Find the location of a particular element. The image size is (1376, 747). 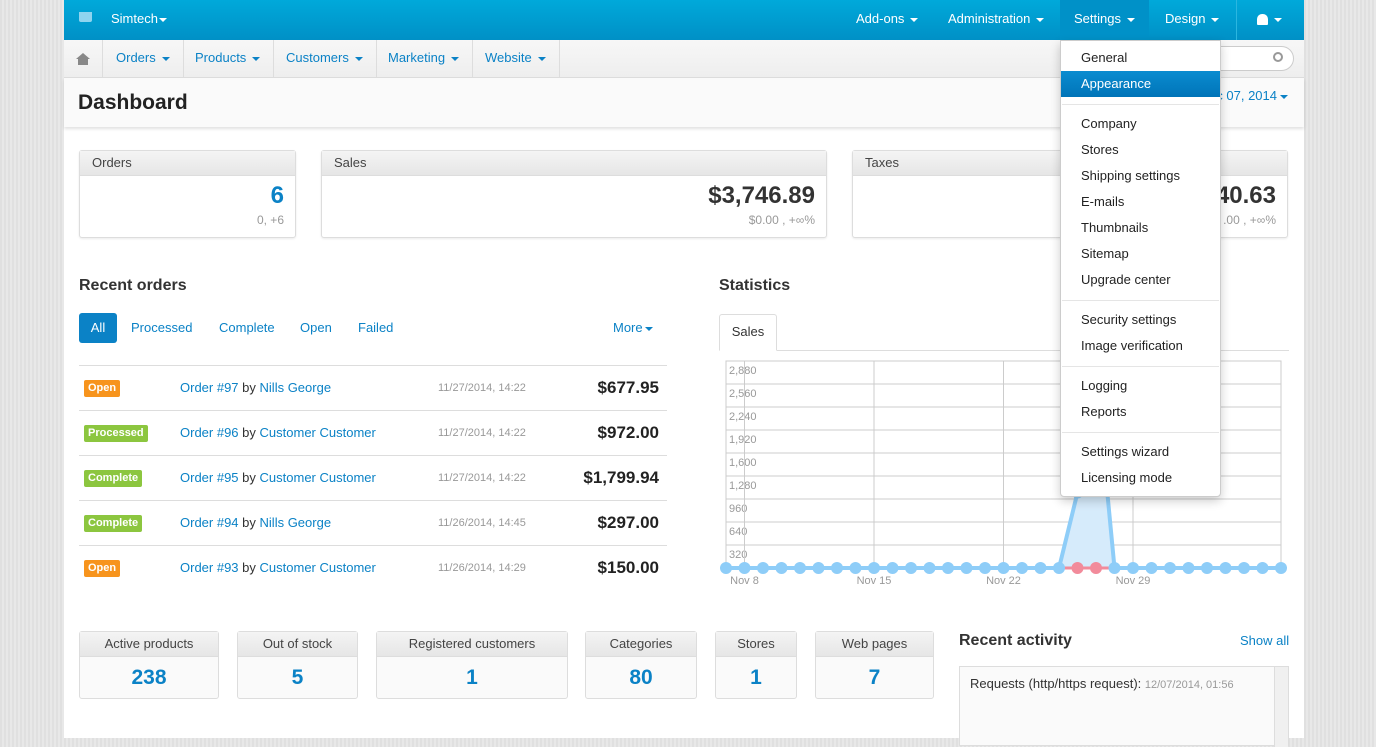

x-tick-label: Nov 29 is located at coordinates (1133, 581).